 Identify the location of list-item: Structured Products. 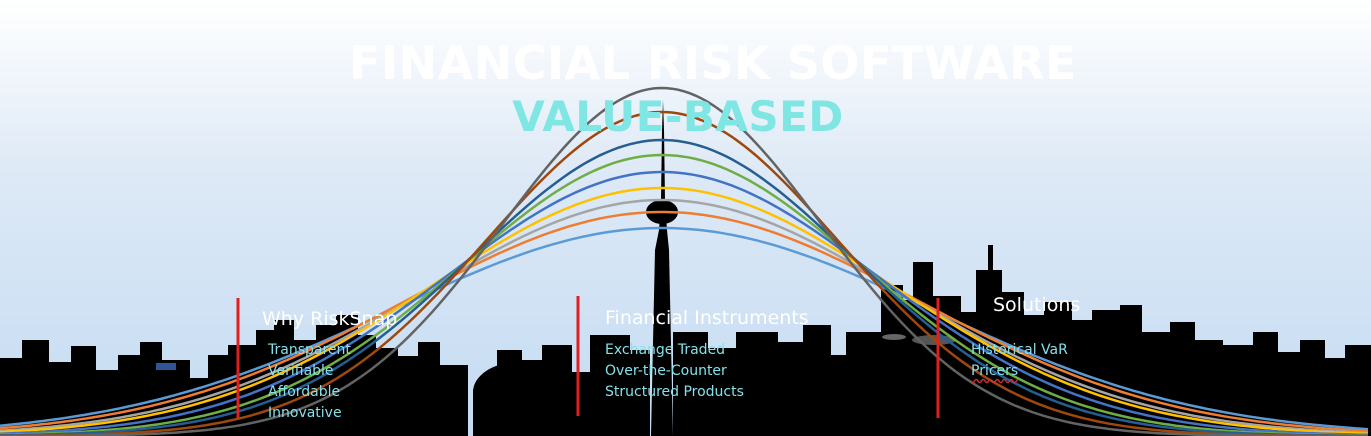
(674, 392).